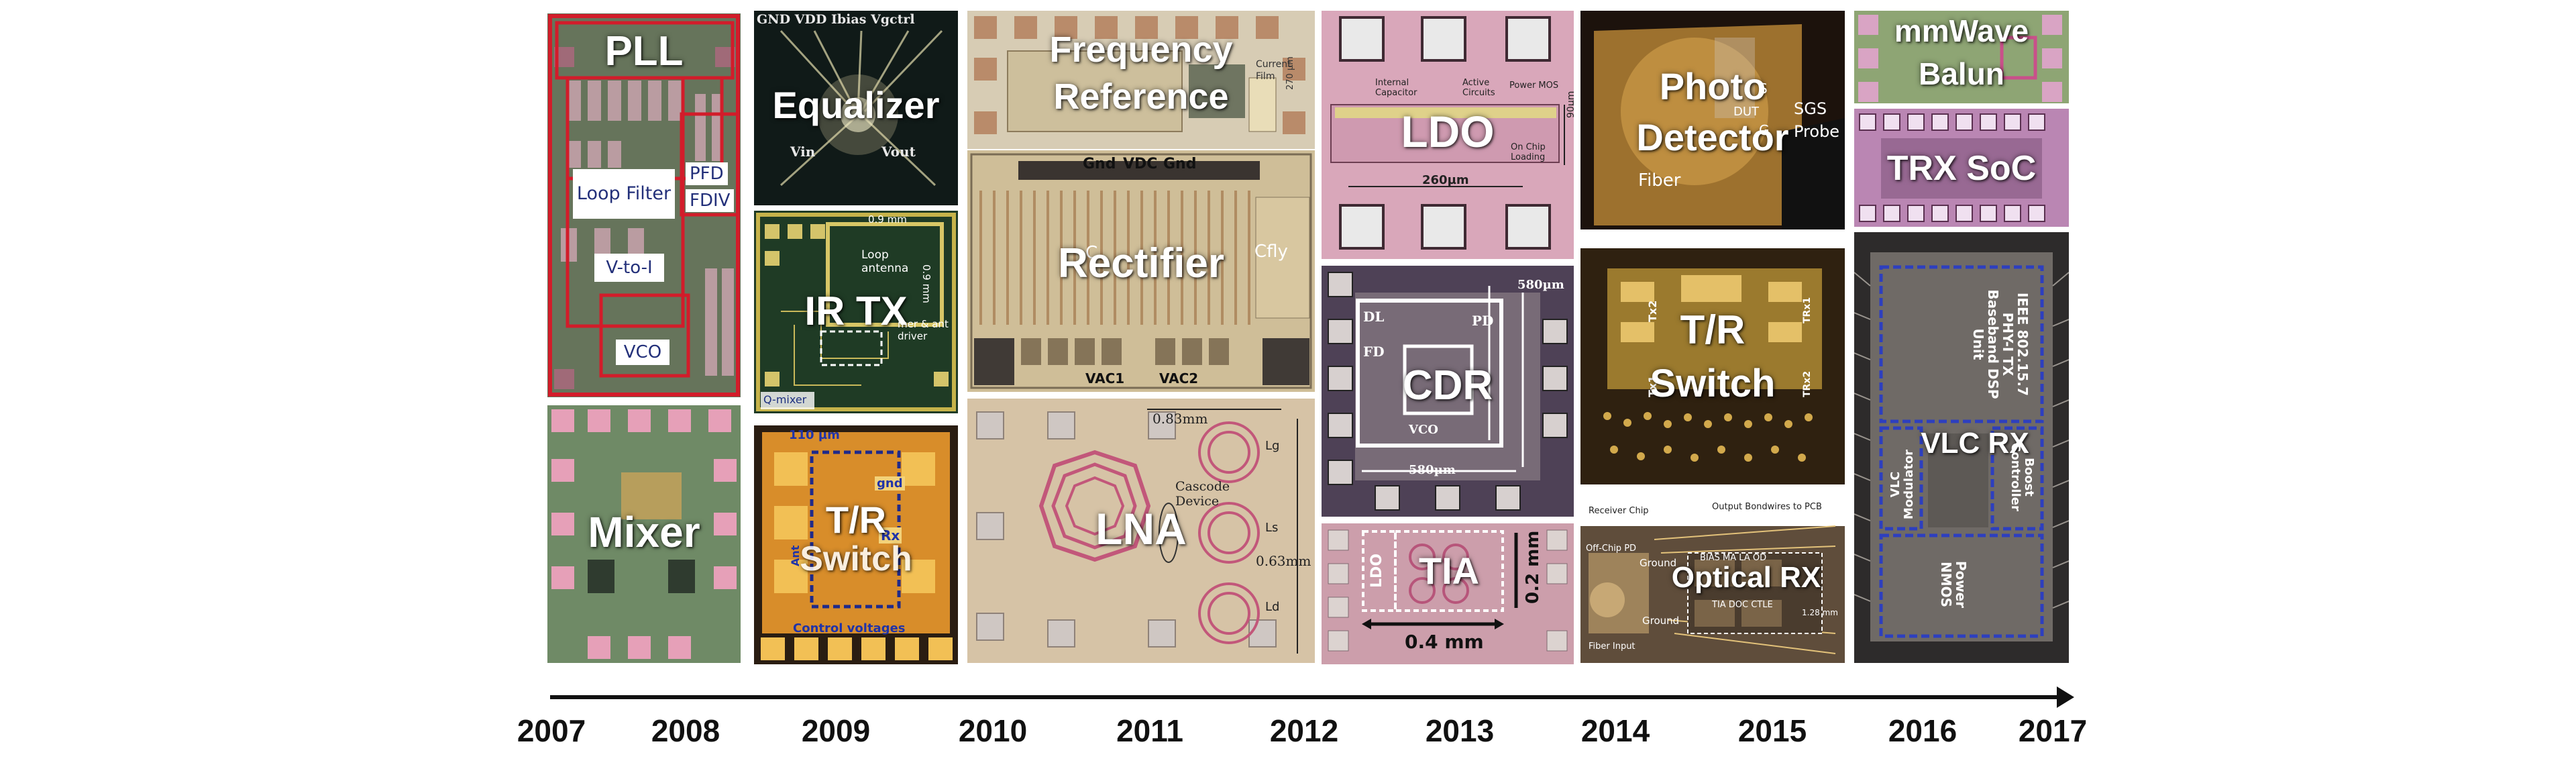 Image resolution: width=2576 pixels, height=773 pixels. Describe the element at coordinates (1922, 730) in the screenshot. I see `timeline-year-2016: 2016` at that location.